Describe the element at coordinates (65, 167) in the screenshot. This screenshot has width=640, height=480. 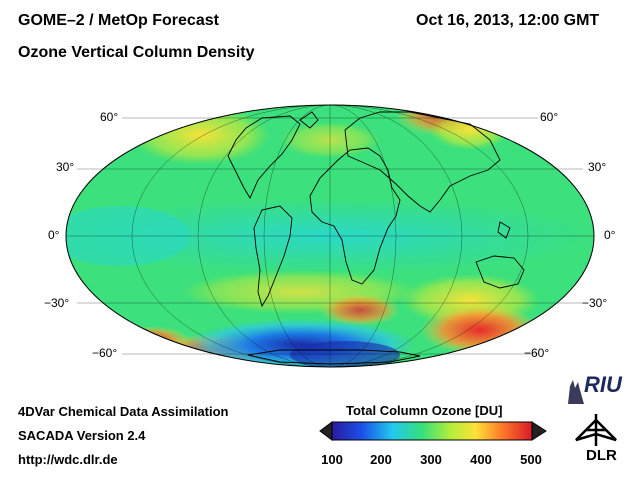
I see `lat-label-30n-left: 30°` at that location.